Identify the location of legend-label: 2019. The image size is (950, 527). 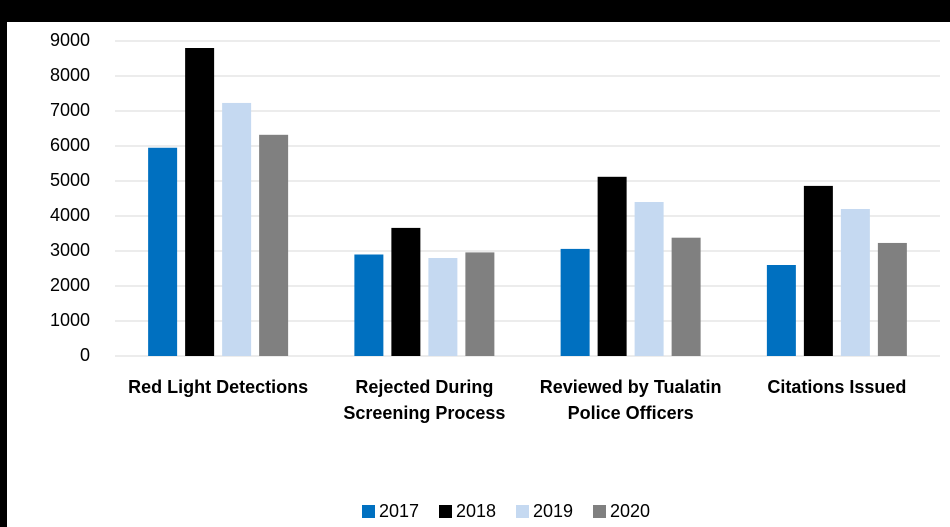
(553, 511).